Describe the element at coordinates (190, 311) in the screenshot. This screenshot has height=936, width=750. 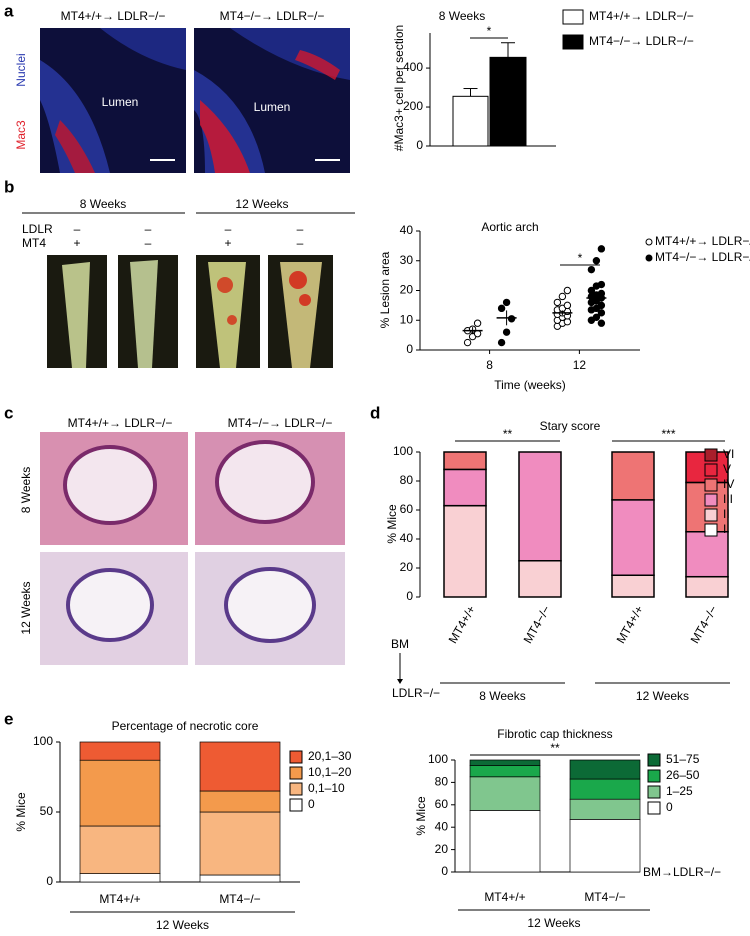
I see `aorta-photo` at that location.